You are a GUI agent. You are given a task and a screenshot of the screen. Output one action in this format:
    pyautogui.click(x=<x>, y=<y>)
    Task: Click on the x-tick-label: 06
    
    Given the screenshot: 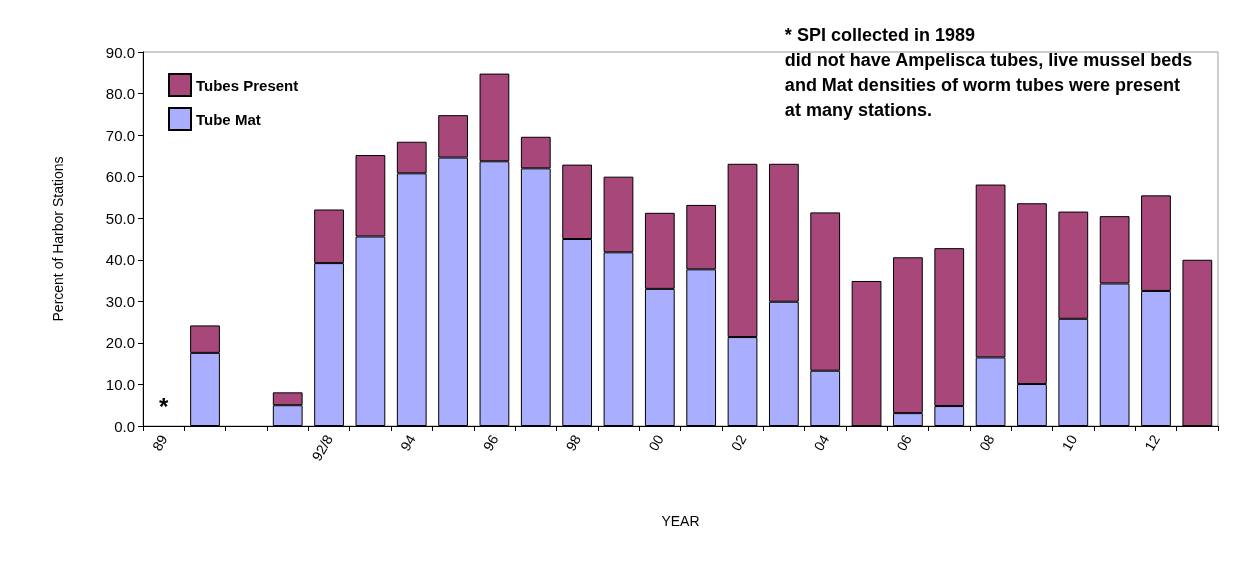 What is the action you would take?
    pyautogui.click(x=904, y=442)
    